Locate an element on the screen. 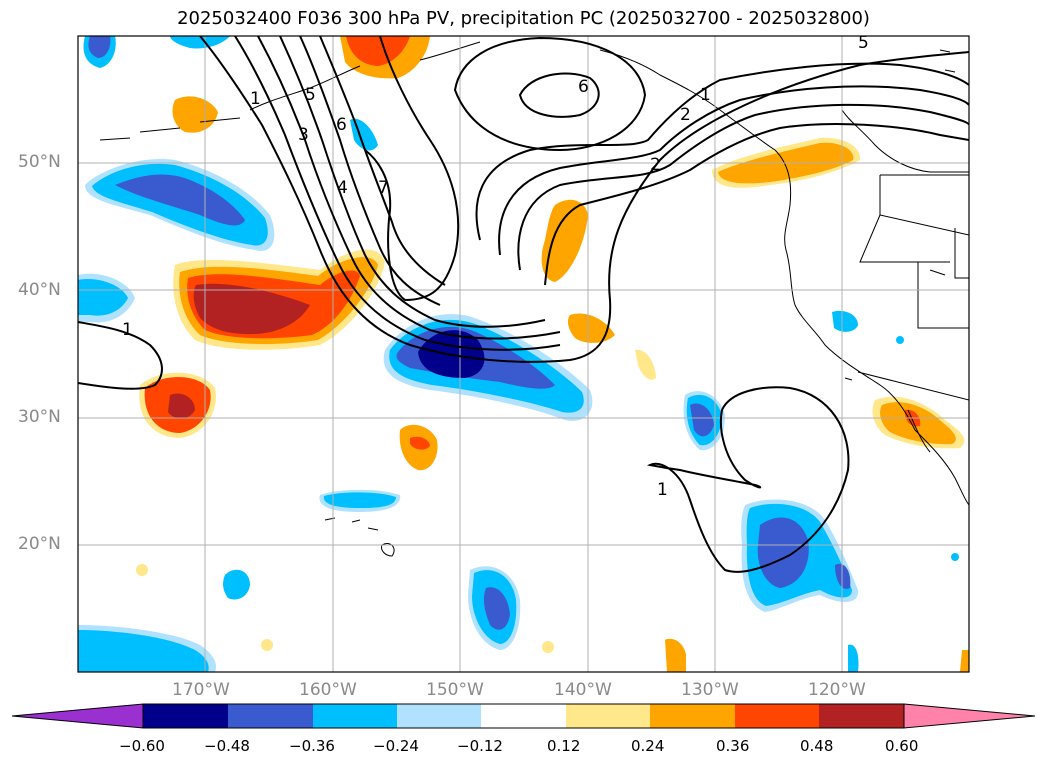 The height and width of the screenshot is (765, 1047). colorbar-tick: −0.48 is located at coordinates (227, 746).